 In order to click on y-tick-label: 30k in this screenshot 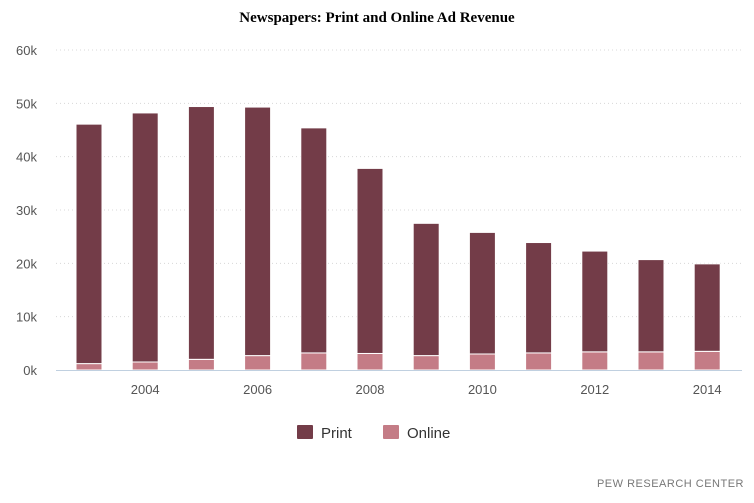, I will do `click(26, 210)`.